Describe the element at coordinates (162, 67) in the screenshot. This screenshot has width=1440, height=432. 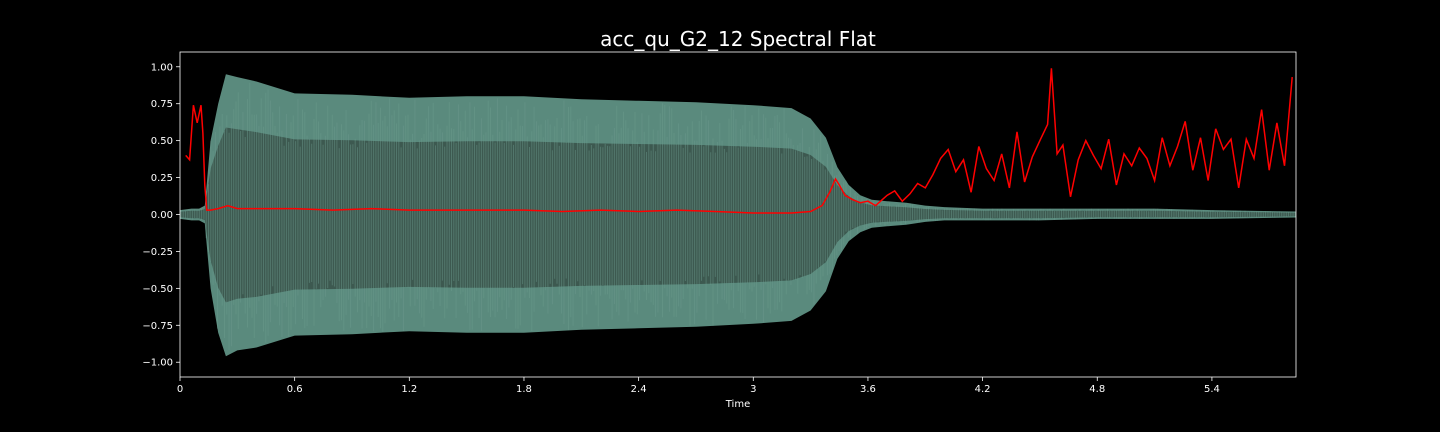
I see `y-tick-label: 1.00` at that location.